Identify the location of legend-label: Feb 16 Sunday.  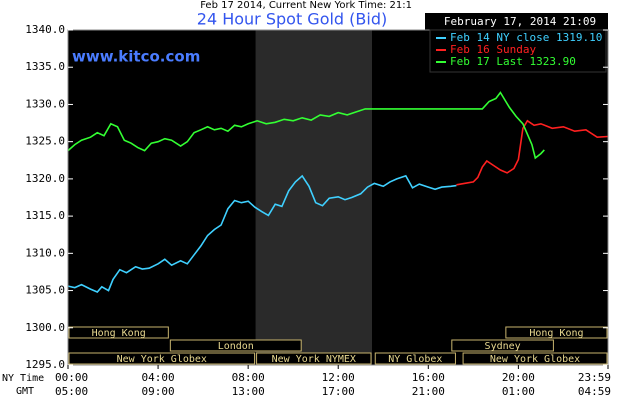
(493, 49).